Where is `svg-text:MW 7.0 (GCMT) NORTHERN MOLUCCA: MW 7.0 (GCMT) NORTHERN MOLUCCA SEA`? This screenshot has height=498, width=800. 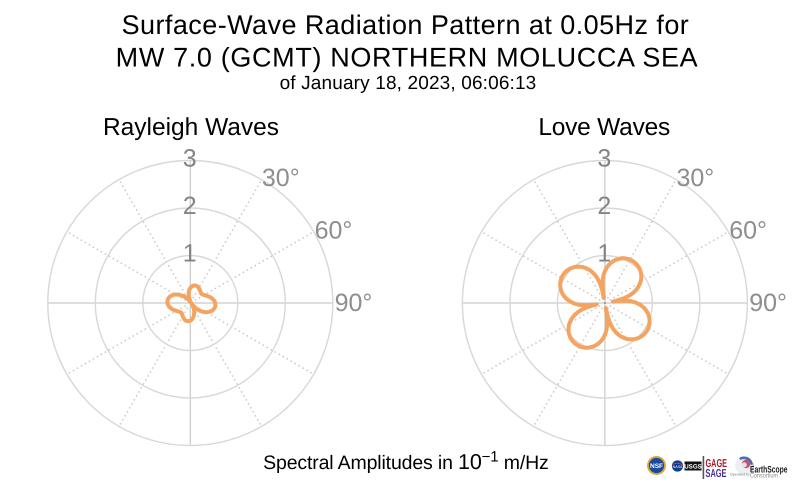
svg-text:MW 7.0 (GCMT) NORTHERN MOLUCCA: MW 7.0 (GCMT) NORTHERN MOLUCCA SEA is located at coordinates (407, 58).